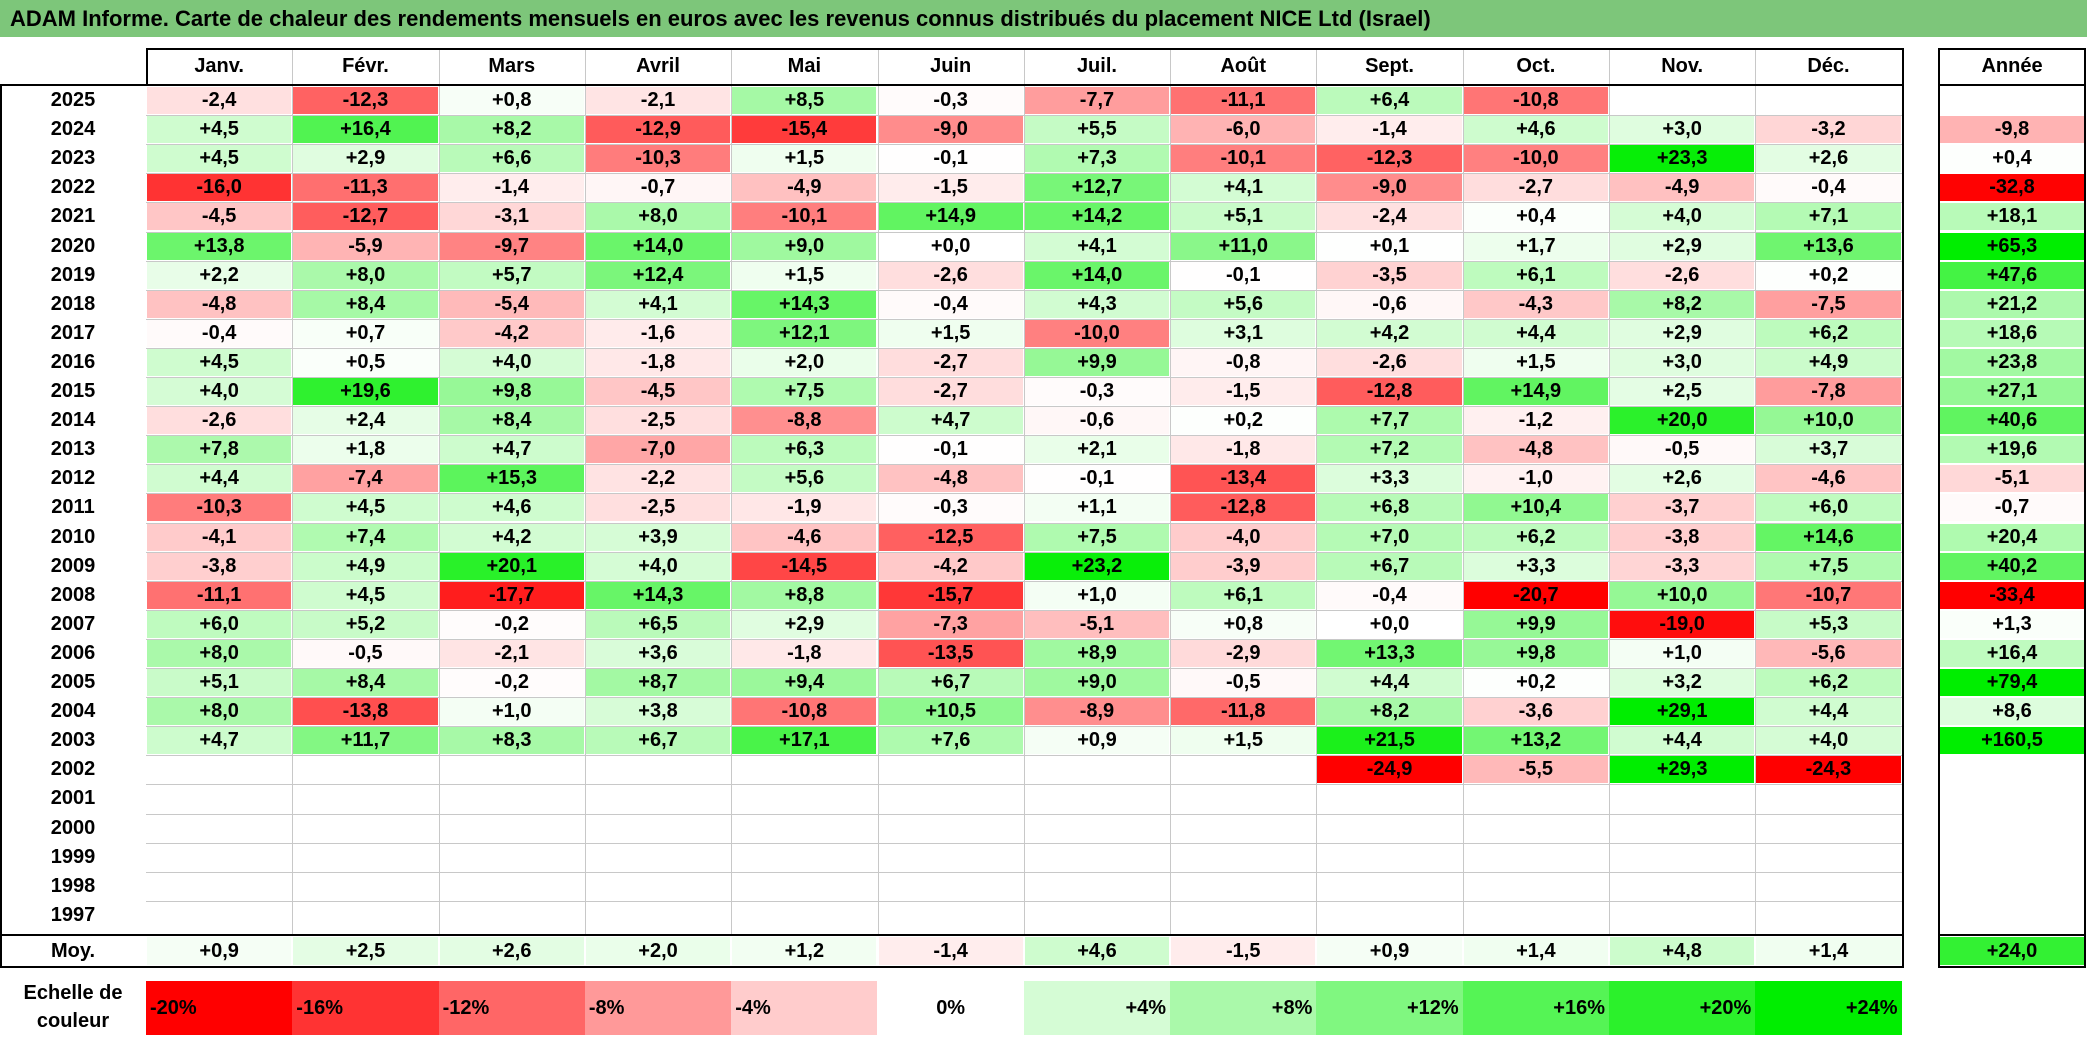 This screenshot has height=1037, width=2087. What do you see at coordinates (950, 421) in the screenshot?
I see `heatmap-cell: +4,7` at bounding box center [950, 421].